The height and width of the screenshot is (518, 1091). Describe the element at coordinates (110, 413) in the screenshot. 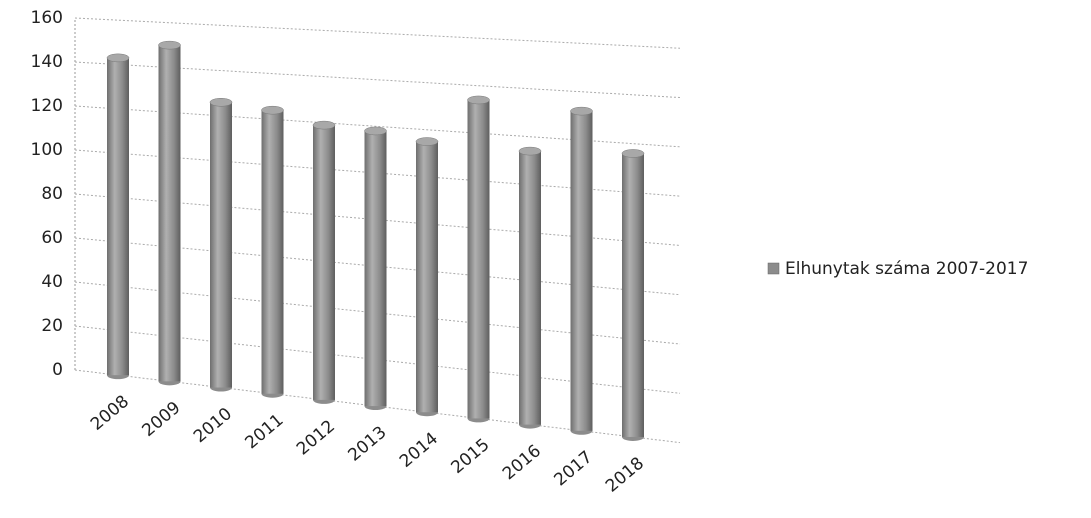

I see `x-tick-label: 2008` at that location.